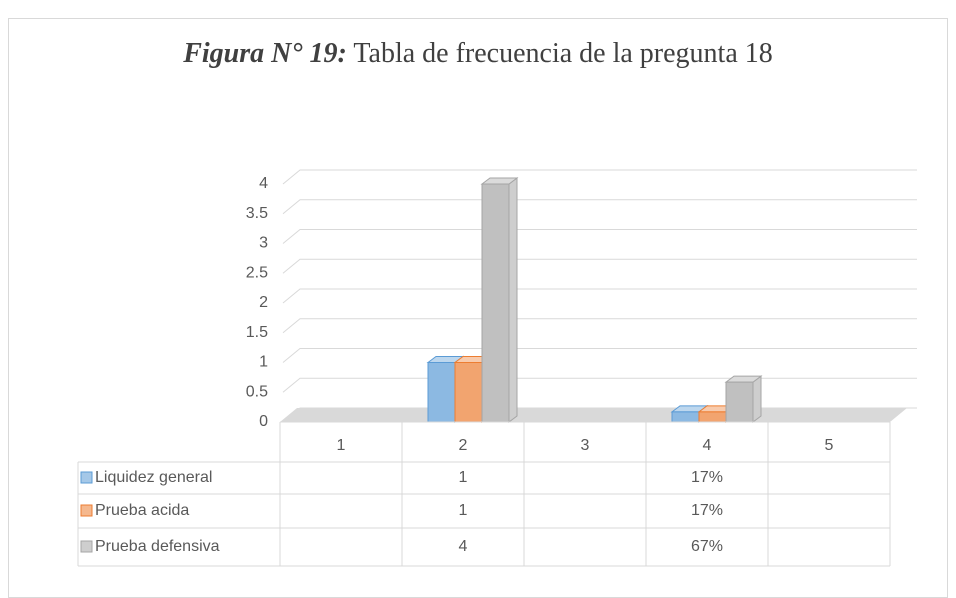  Describe the element at coordinates (153, 477) in the screenshot. I see `legend-label: Liquidez general` at that location.